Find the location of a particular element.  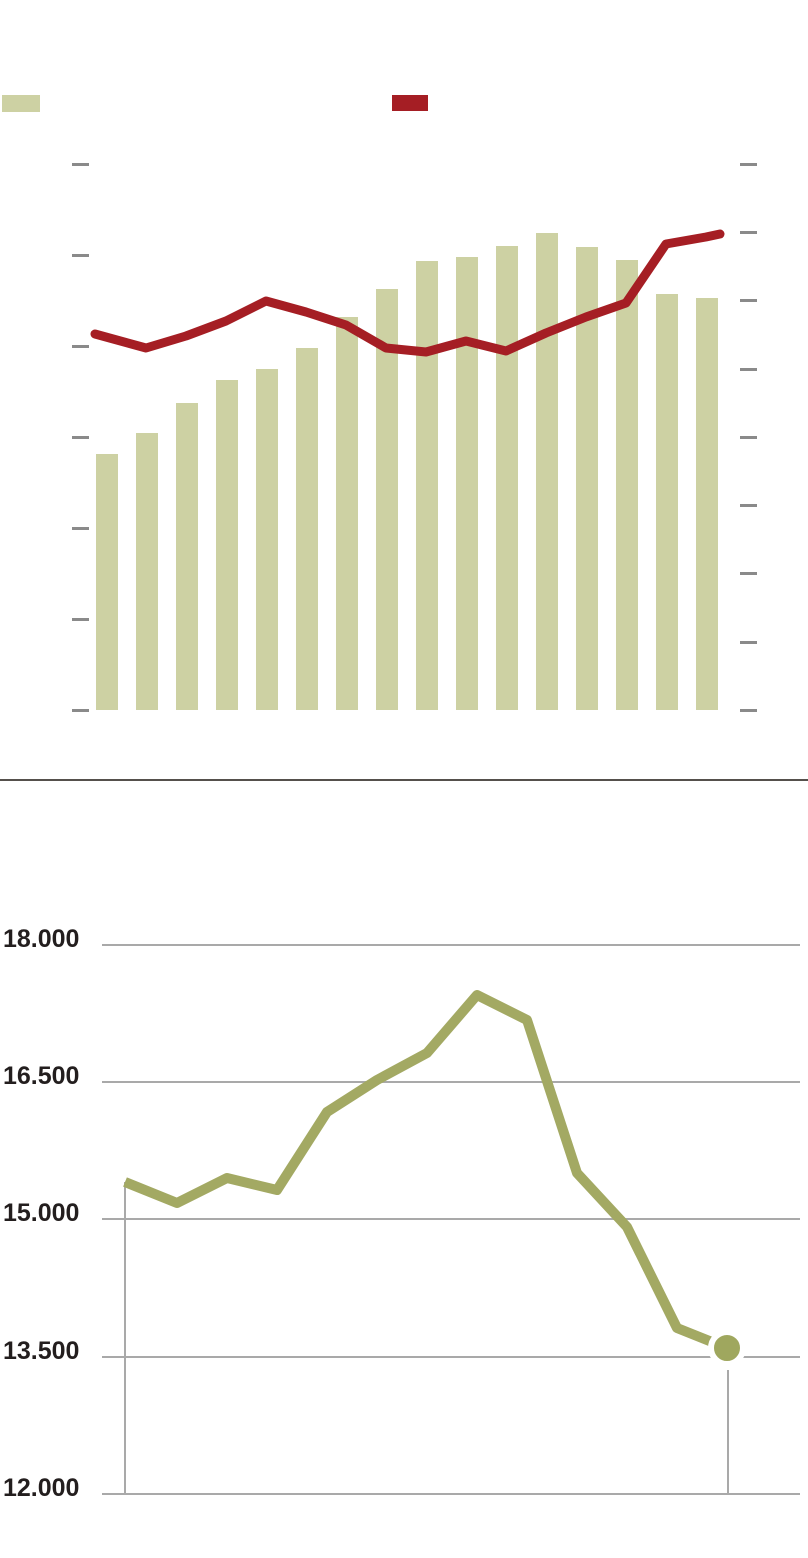

y-axis-tick-label: 16.500 is located at coordinates (41, 1076).